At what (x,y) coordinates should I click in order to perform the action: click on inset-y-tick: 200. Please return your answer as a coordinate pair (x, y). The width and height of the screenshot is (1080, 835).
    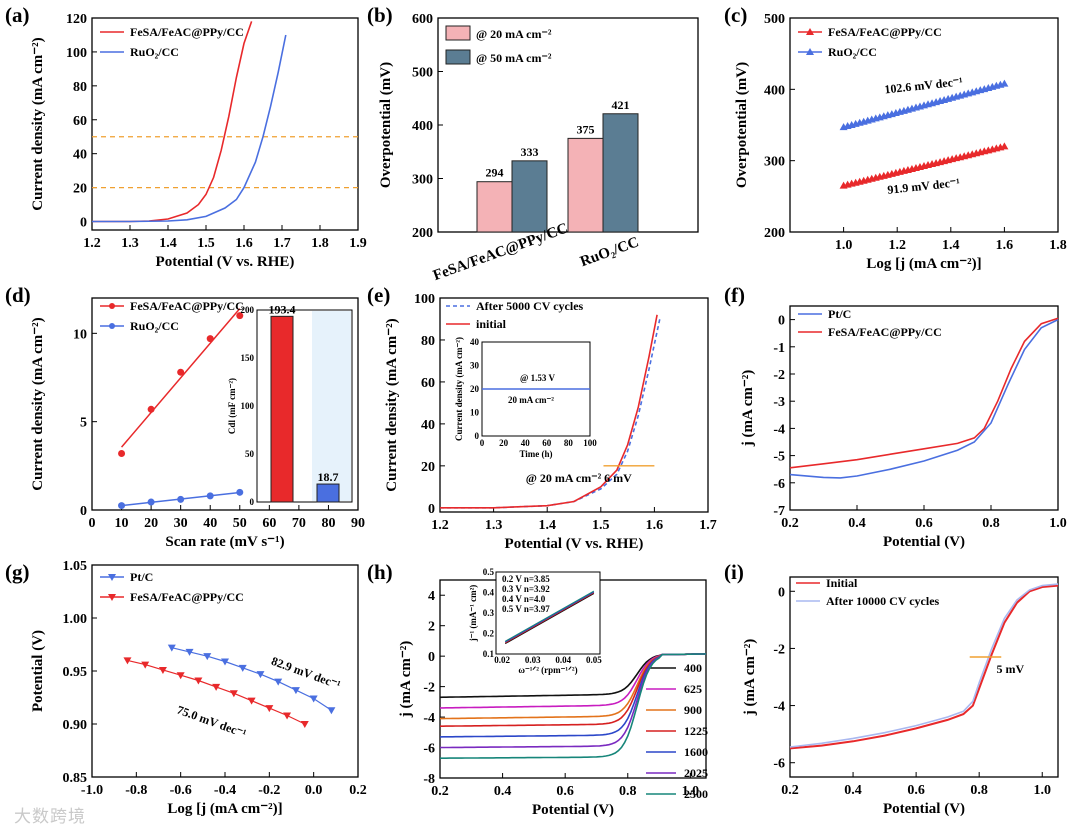
    Looking at the image, I should click on (248, 310).